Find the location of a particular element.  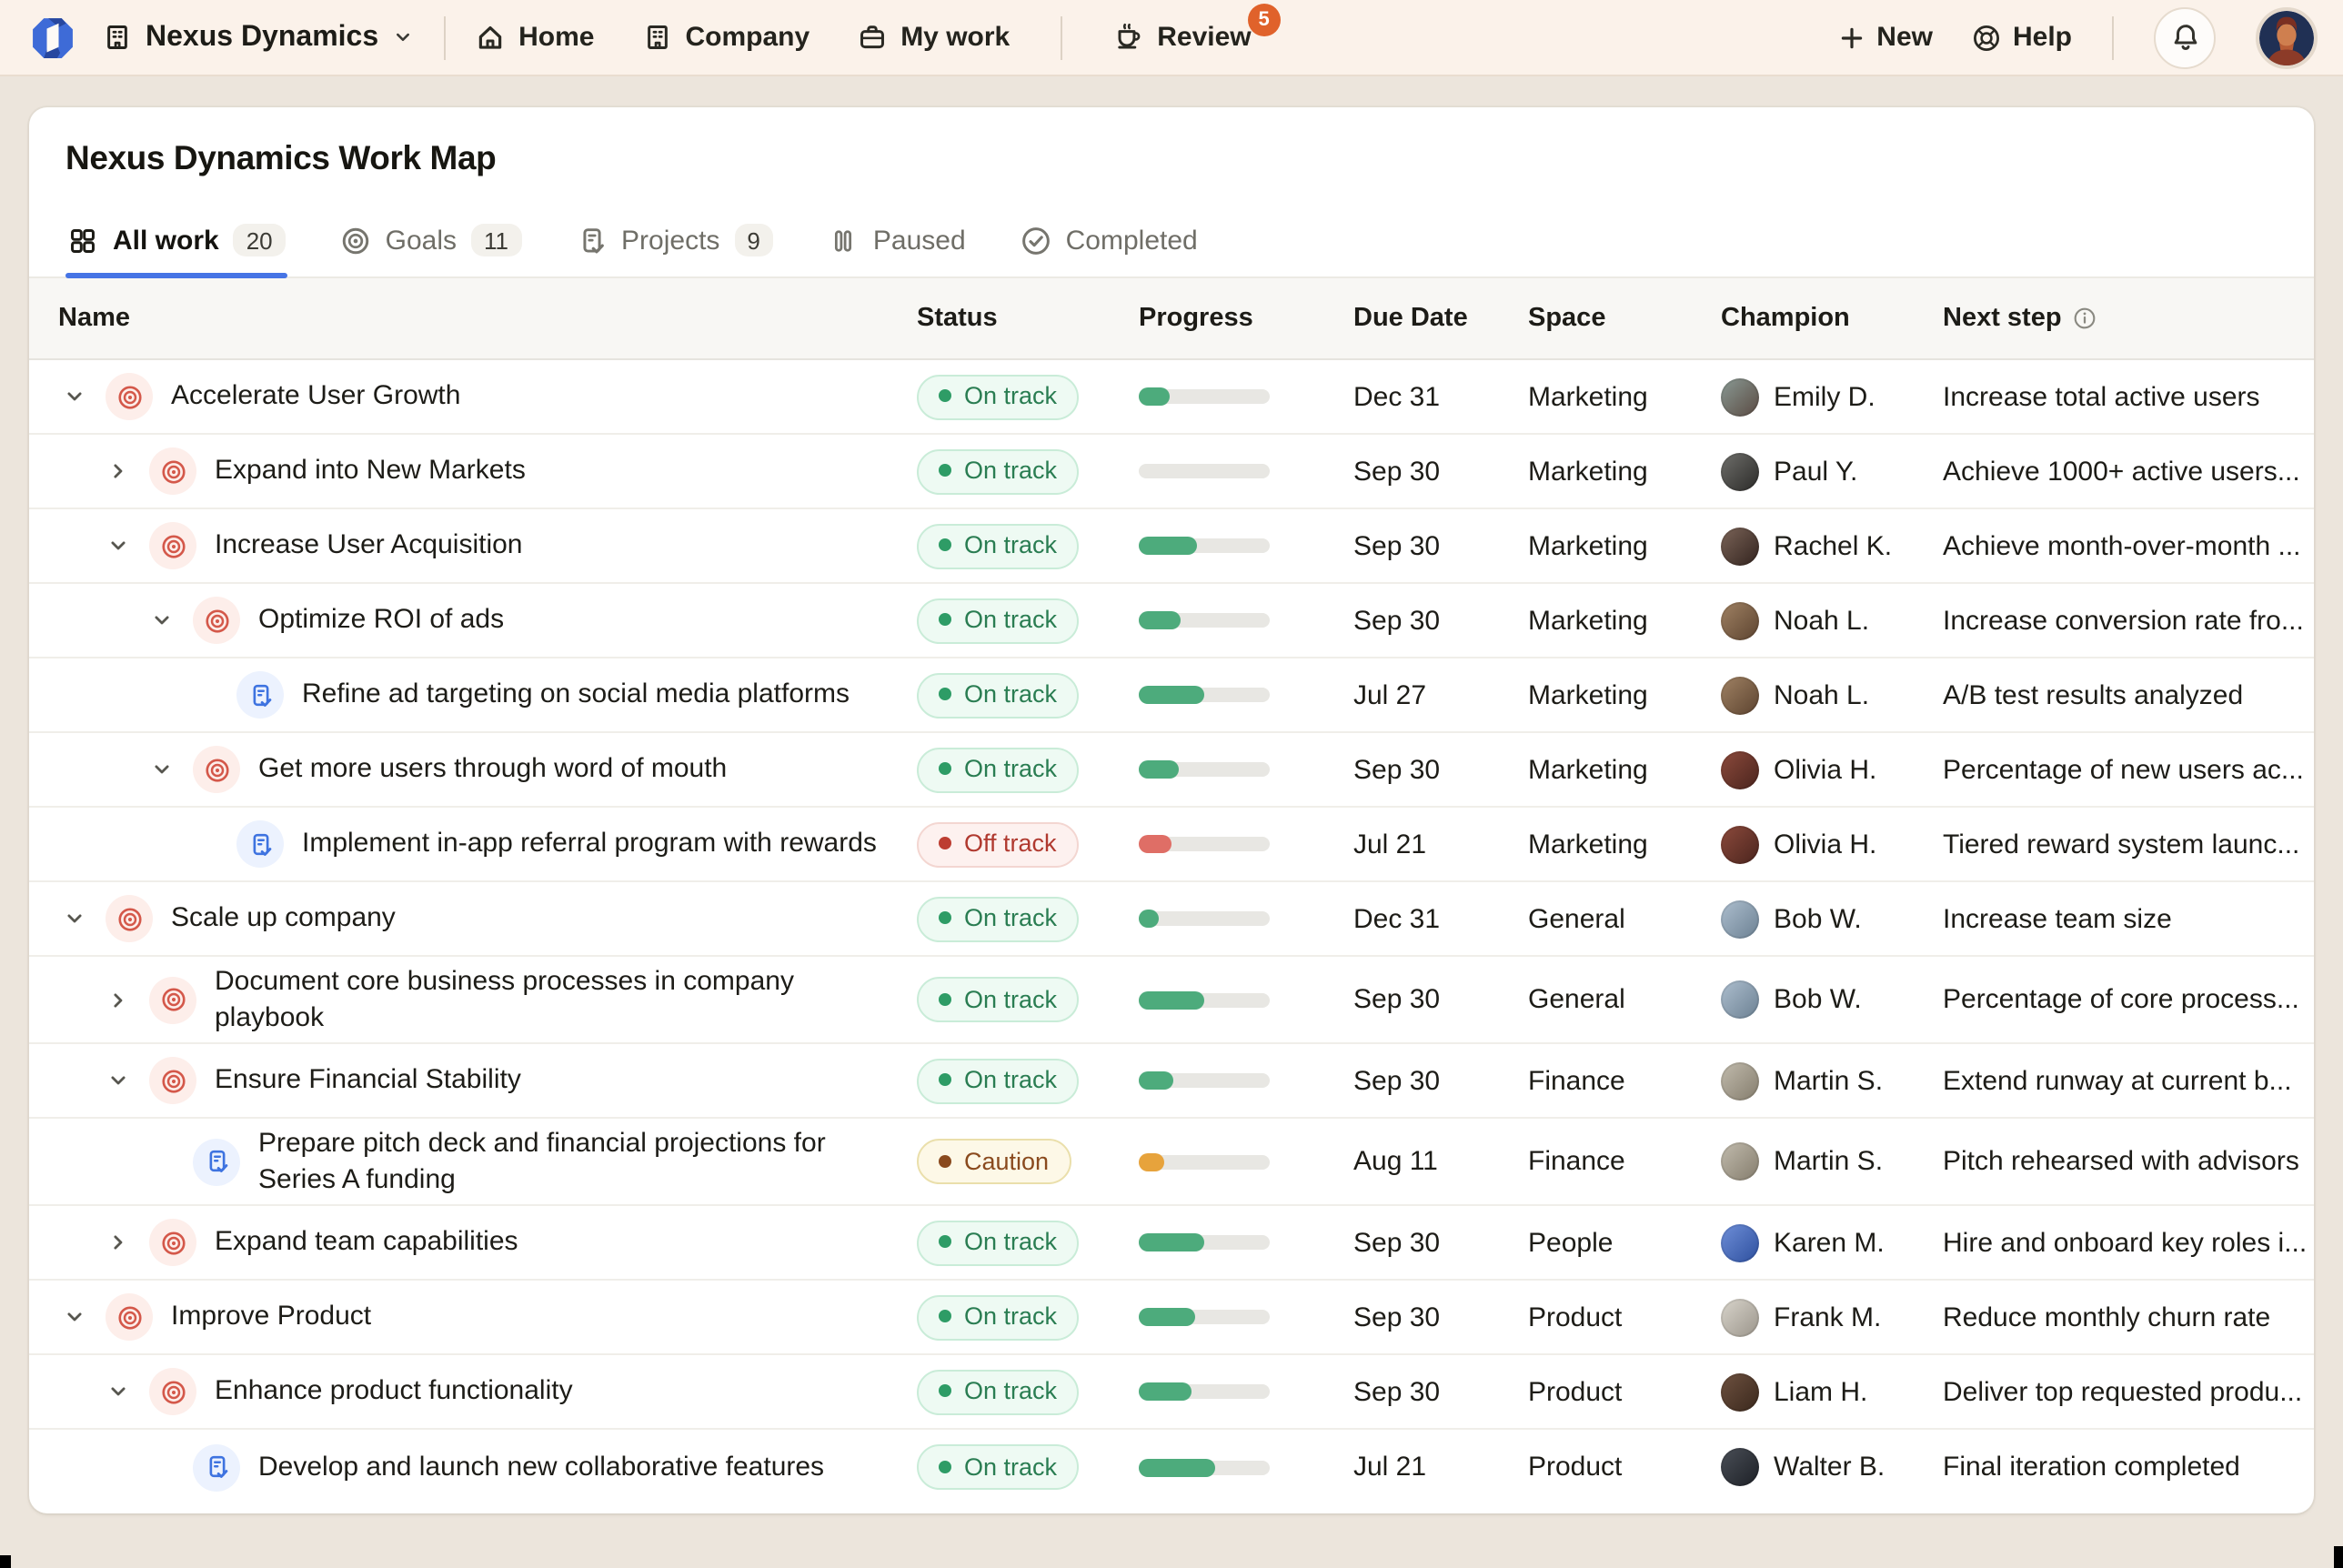

column-header-progress: Progress is located at coordinates (1196, 318).